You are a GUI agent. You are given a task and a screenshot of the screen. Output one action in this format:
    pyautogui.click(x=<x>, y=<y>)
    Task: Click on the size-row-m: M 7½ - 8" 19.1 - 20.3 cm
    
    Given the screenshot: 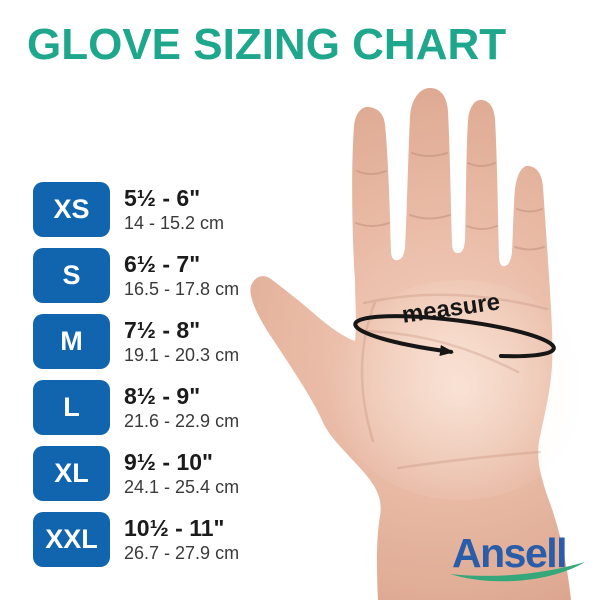 What is the action you would take?
    pyautogui.click(x=136, y=341)
    